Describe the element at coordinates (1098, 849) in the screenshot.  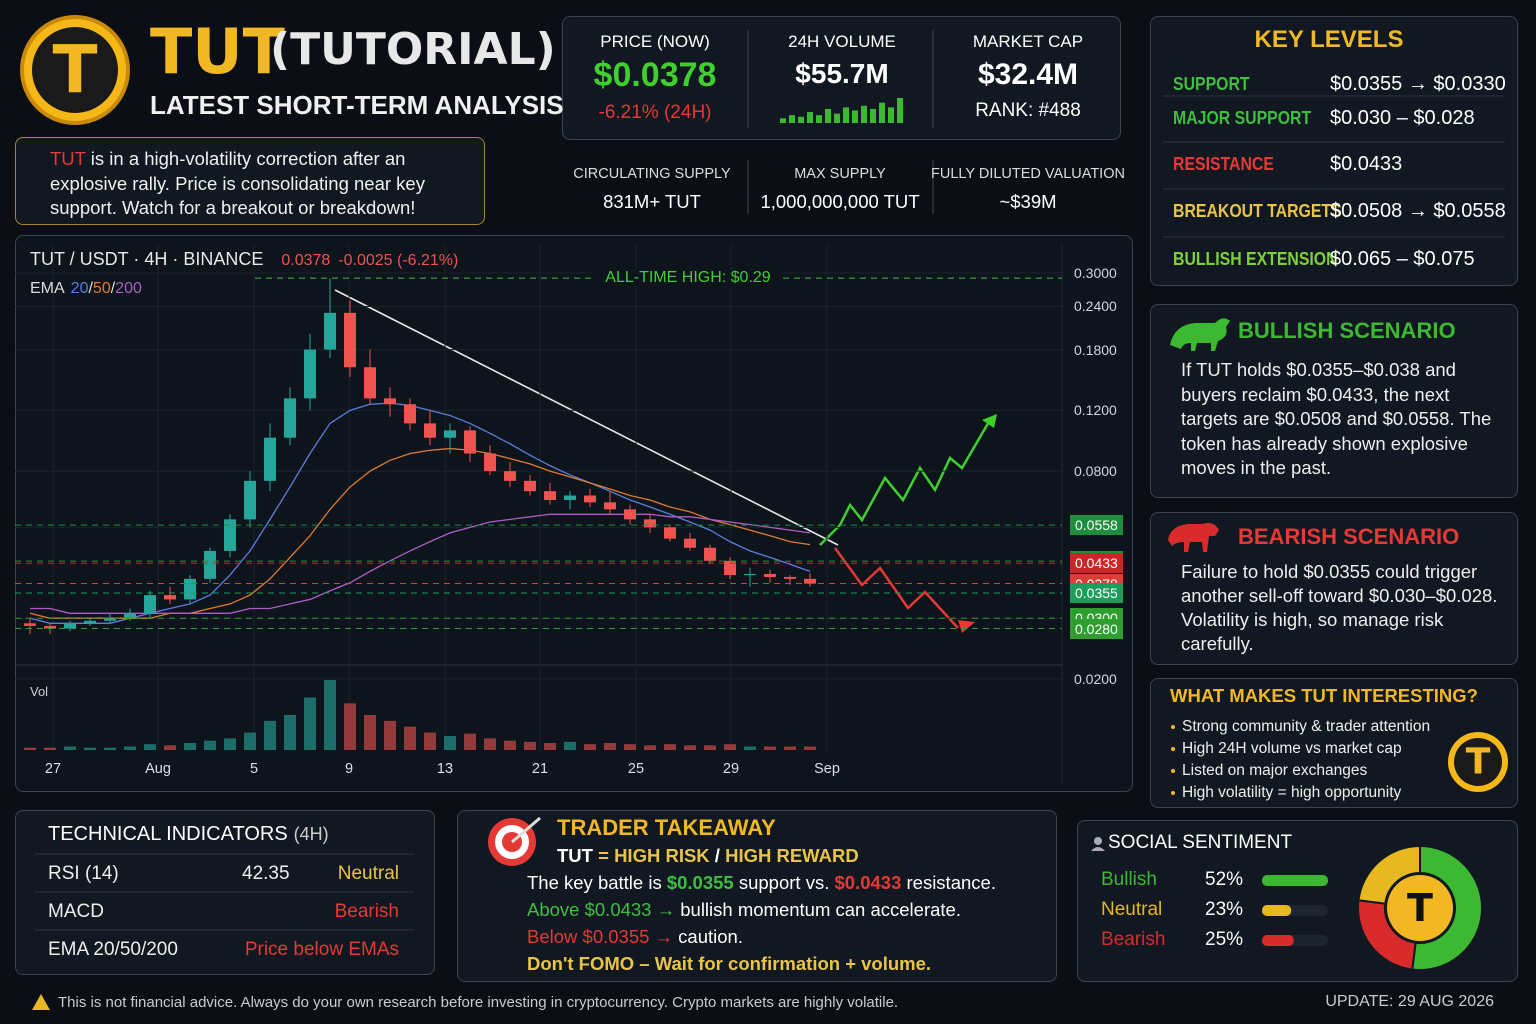
I see `people-icon` at that location.